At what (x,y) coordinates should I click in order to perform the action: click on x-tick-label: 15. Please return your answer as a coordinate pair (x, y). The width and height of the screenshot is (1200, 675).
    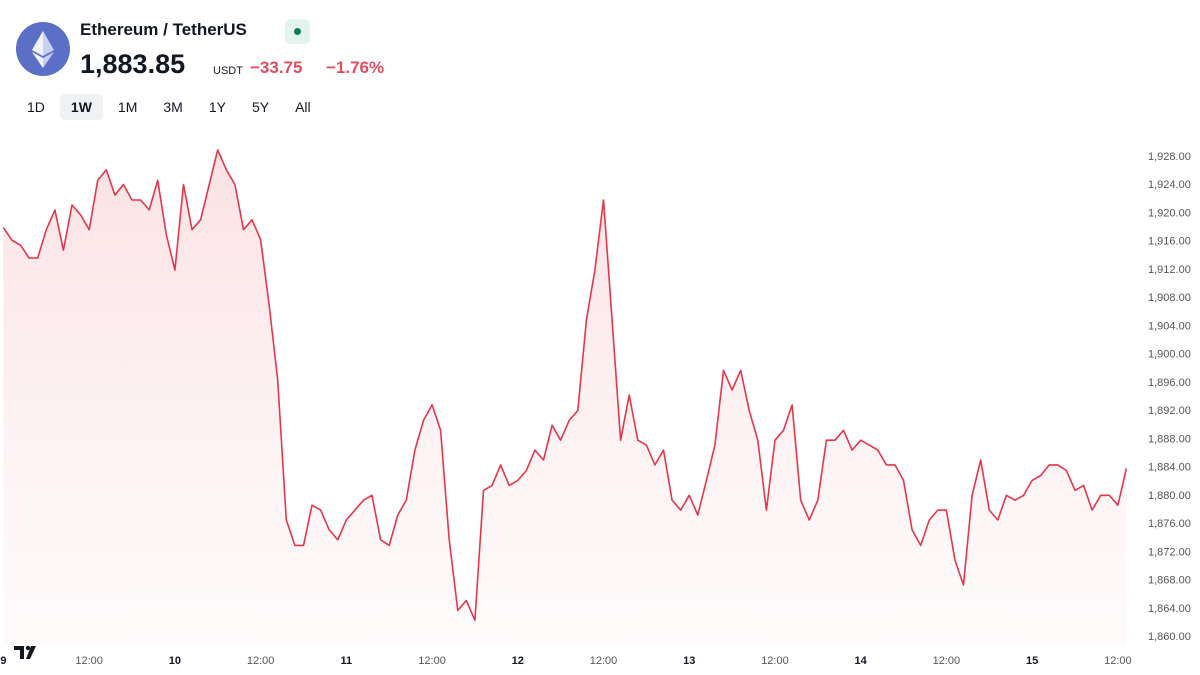
    Looking at the image, I should click on (1032, 661).